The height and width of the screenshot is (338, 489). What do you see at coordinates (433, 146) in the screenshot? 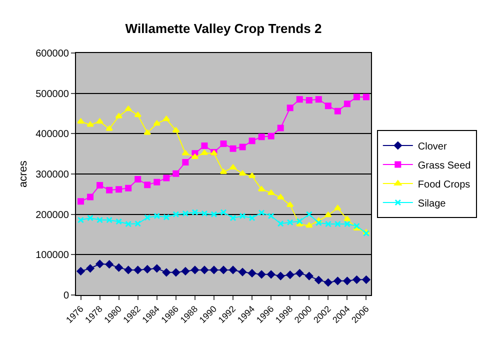
I see `legend-label: Clover` at bounding box center [433, 146].